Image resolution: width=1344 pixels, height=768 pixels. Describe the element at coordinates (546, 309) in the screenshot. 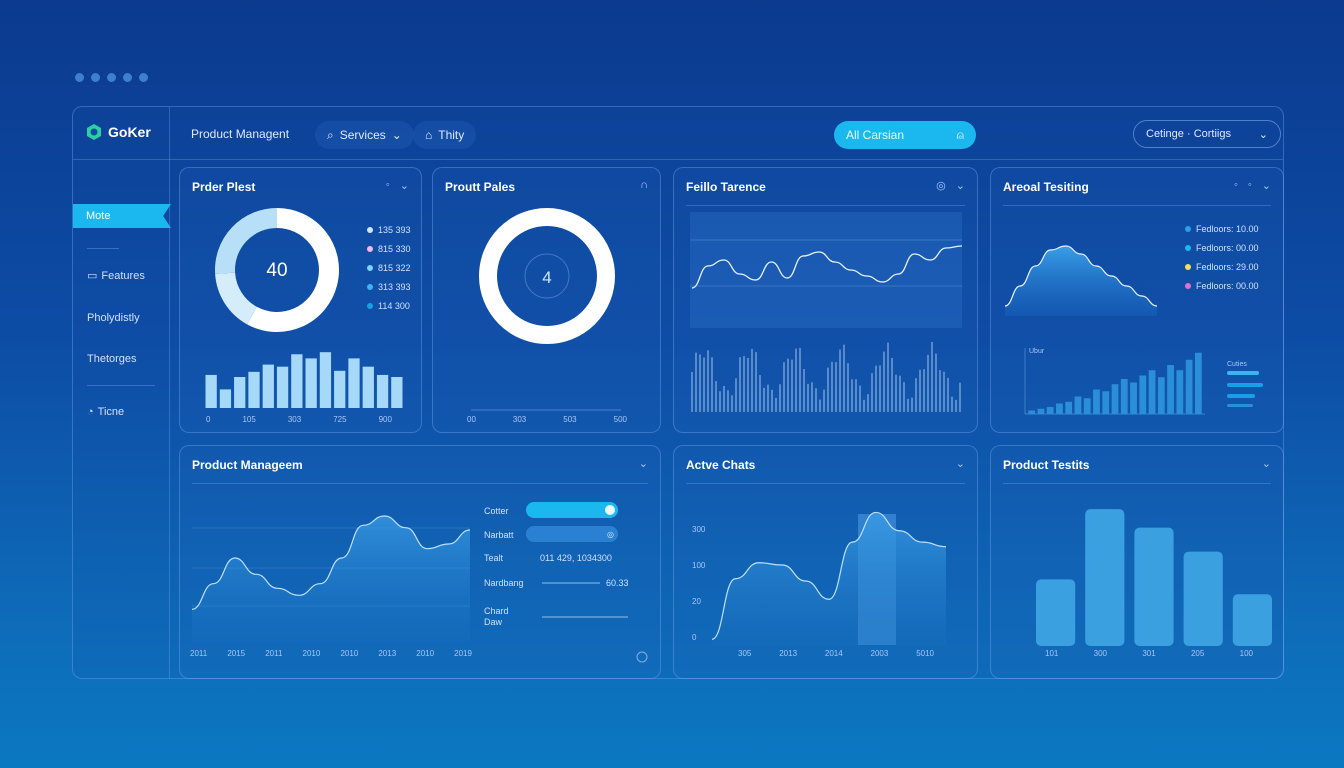

I see `c2-plot: 4` at that location.